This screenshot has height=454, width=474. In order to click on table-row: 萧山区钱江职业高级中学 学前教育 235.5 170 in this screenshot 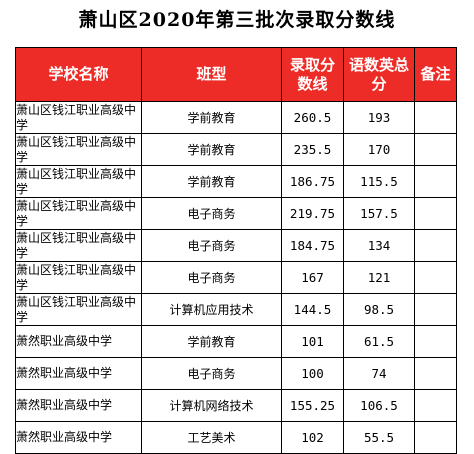, I will do `click(236, 149)`.